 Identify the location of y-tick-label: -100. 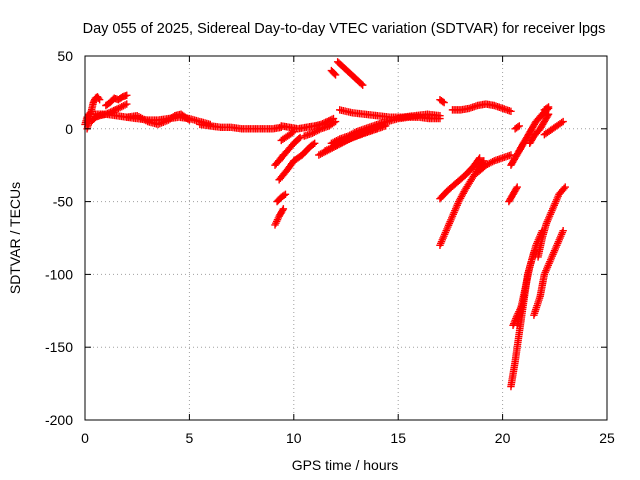
(59, 274).